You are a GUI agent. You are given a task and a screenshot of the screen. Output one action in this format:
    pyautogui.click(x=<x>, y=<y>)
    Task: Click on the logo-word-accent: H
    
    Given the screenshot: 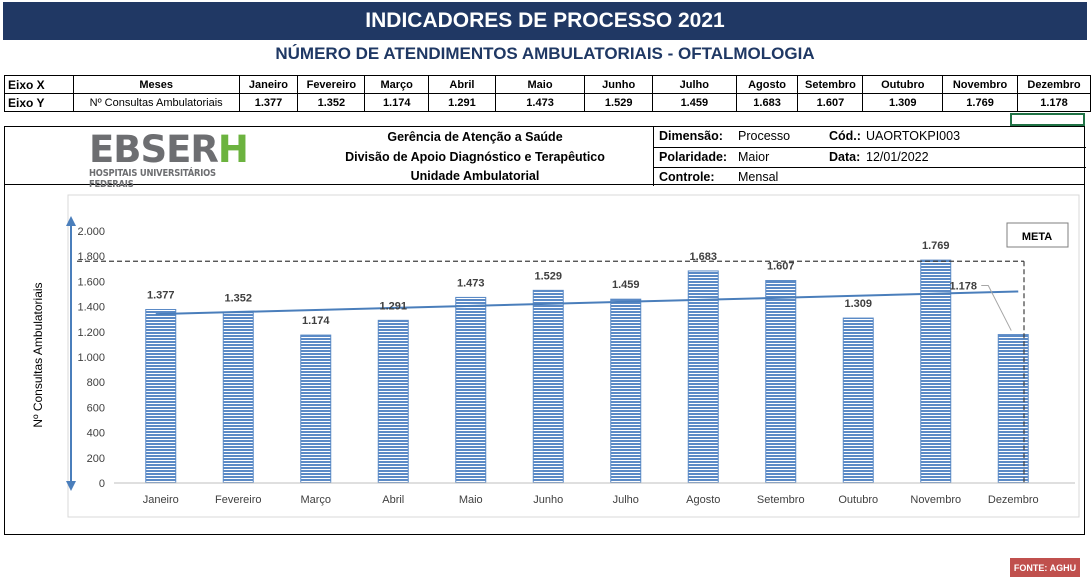 What is the action you would take?
    pyautogui.click(x=233, y=149)
    